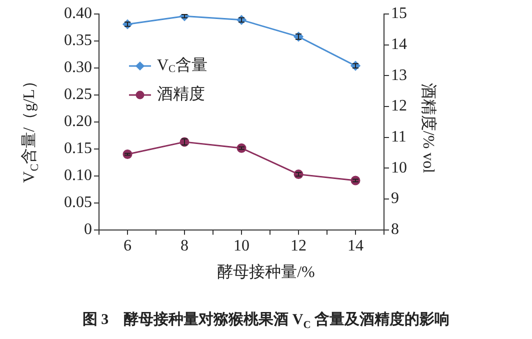 This screenshot has width=532, height=339. Describe the element at coordinates (398, 137) in the screenshot. I see `y2-tick-label: 11` at that location.